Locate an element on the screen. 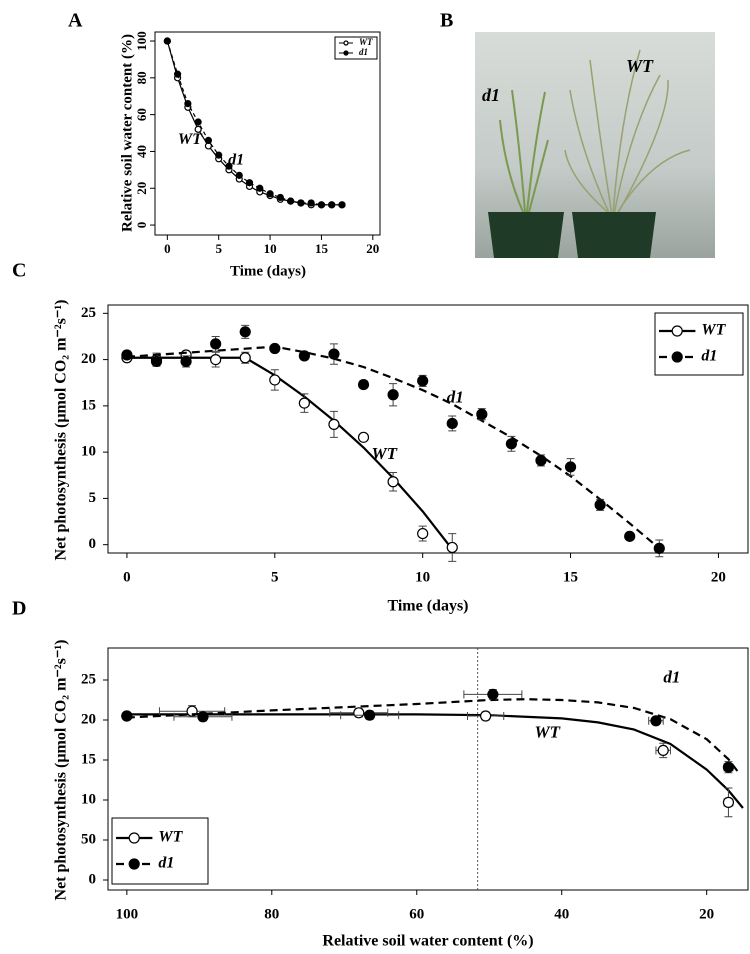 Image resolution: width=750 pixels, height=954 pixels. x-axis-label: Relative soil water content (%) is located at coordinates (427, 941).